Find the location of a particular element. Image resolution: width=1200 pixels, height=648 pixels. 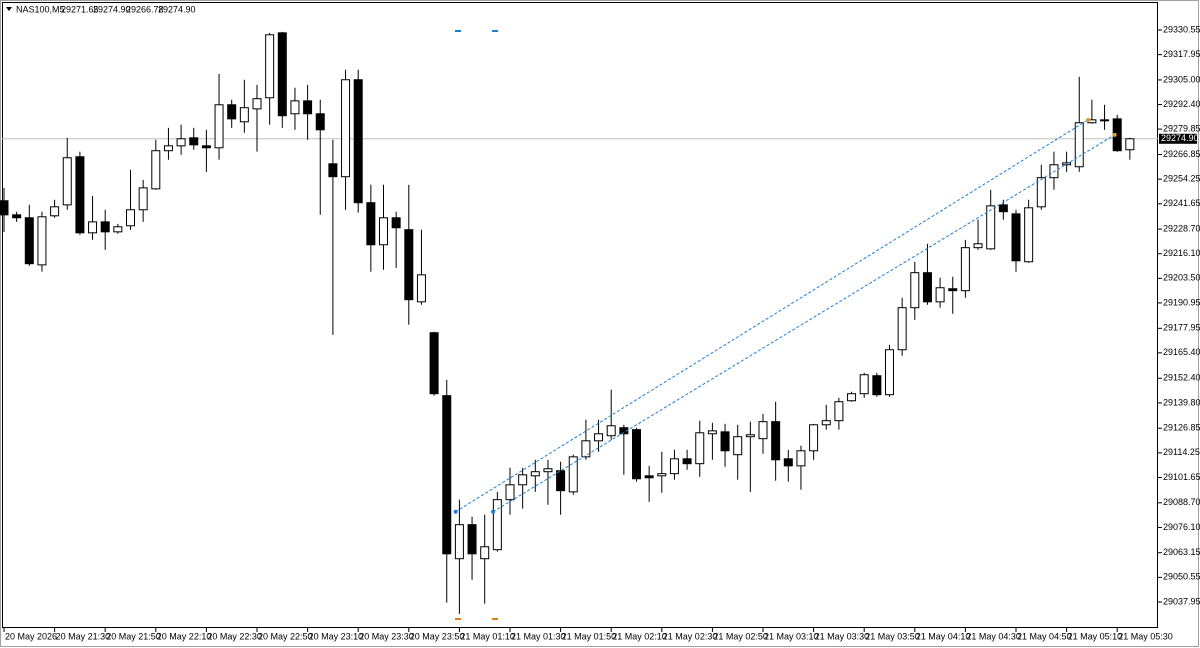

symbol-label: NAS100,M5 is located at coordinates (40, 9).